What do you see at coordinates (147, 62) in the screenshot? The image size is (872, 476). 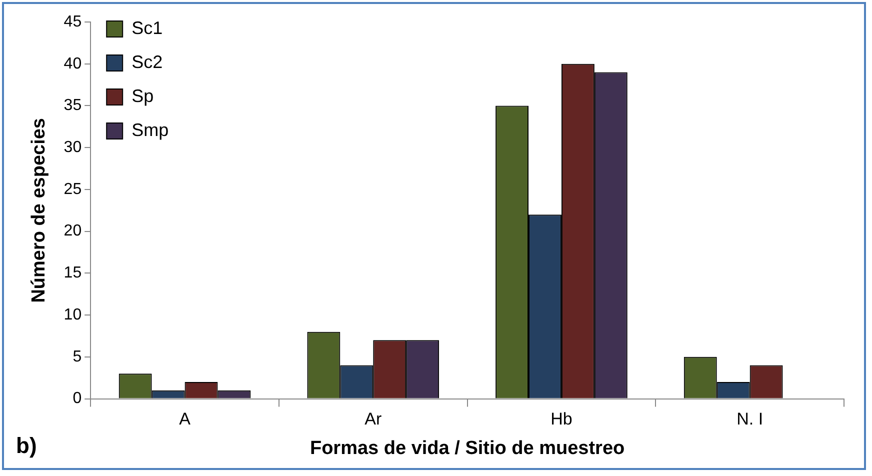 I see `legend-label: Sc2` at bounding box center [147, 62].